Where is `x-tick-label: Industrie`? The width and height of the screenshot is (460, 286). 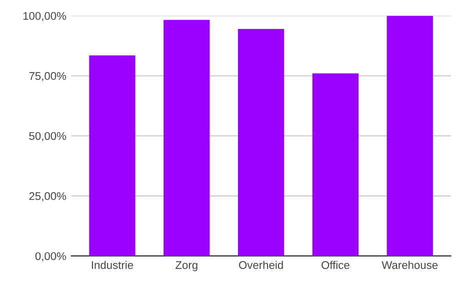 x-tick-label: Industrie is located at coordinates (113, 264).